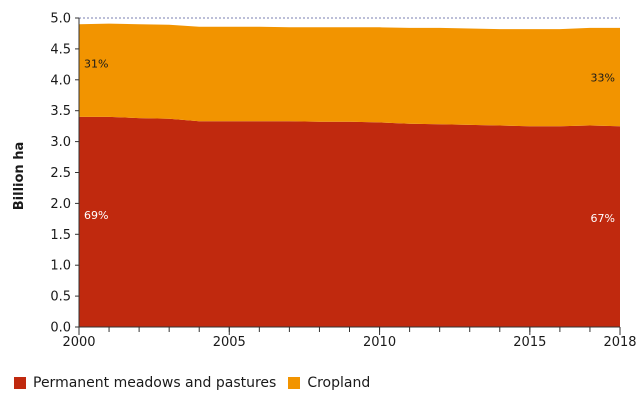  I want to click on share-label-pastures-start: 69%, so click(96, 215).